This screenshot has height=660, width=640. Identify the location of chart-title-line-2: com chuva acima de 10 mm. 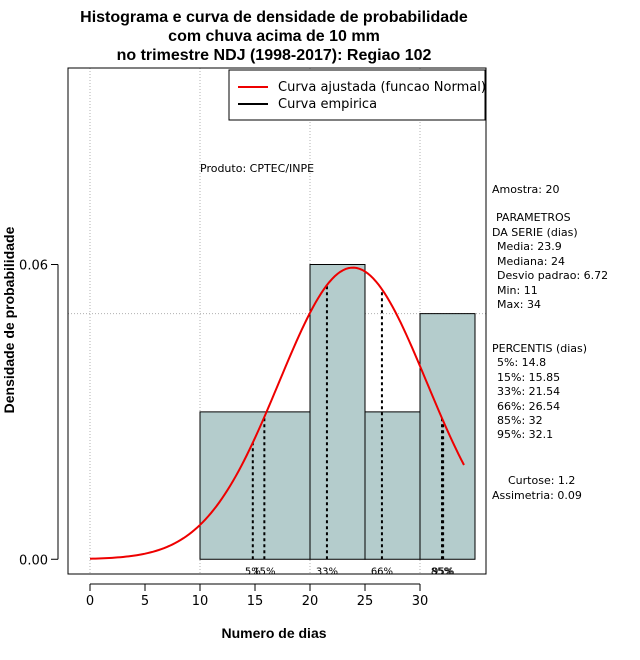
(274, 36).